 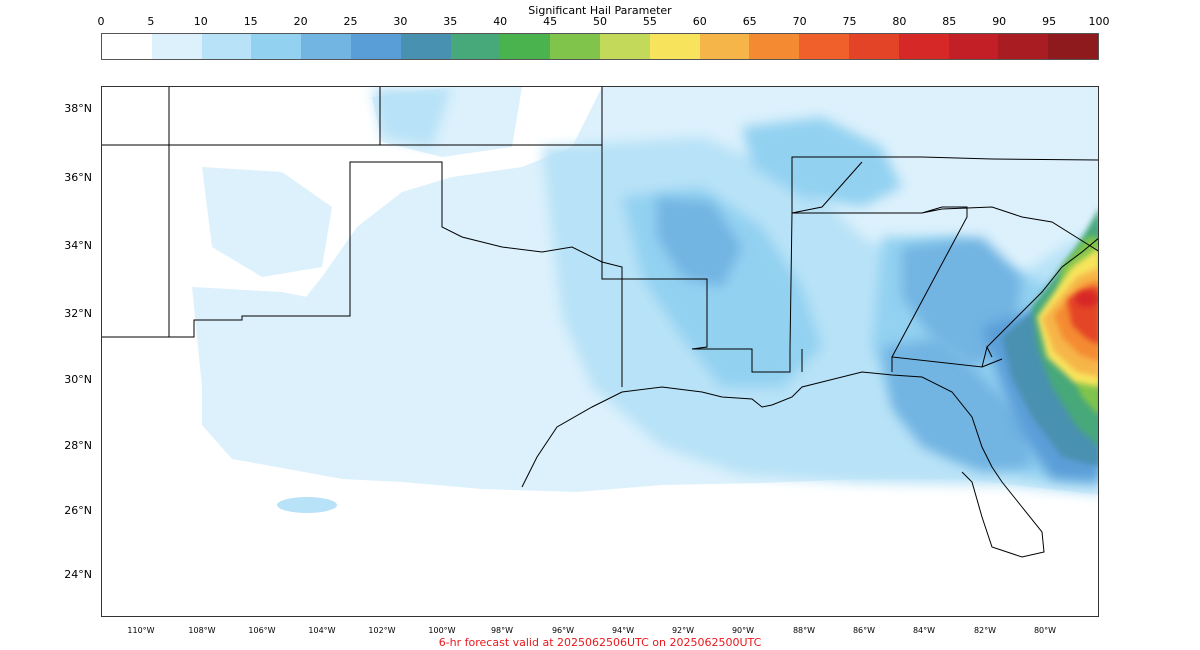 What do you see at coordinates (1086, 299) in the screenshot?
I see `hail-field-darkred` at bounding box center [1086, 299].